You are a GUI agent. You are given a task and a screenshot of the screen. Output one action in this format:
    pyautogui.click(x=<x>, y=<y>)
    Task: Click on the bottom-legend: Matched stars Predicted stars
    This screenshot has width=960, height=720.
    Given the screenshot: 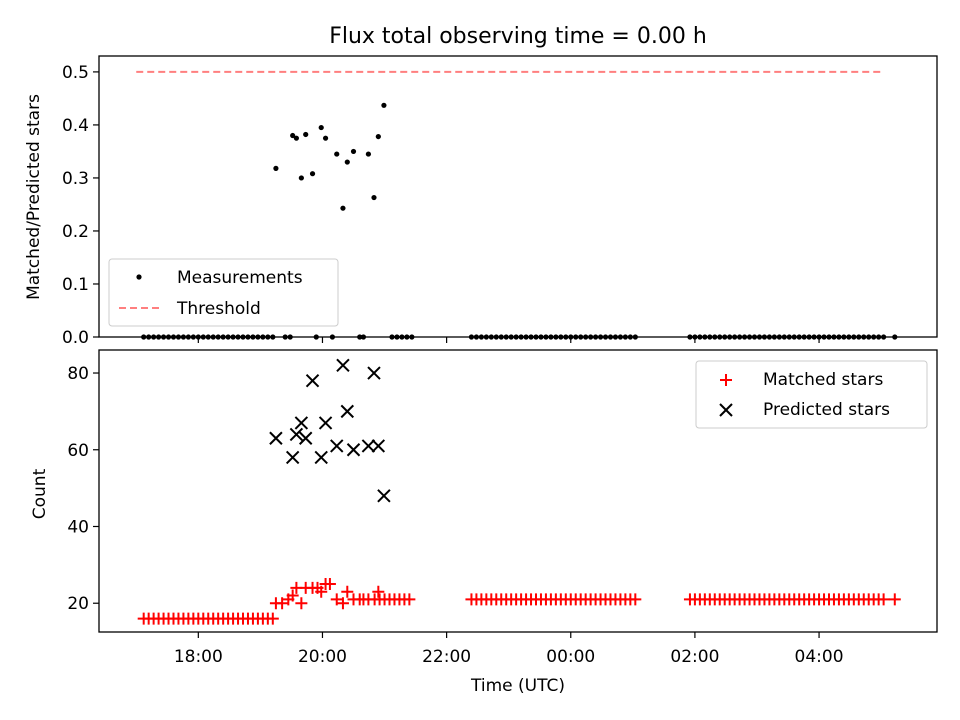 What is the action you would take?
    pyautogui.click(x=811, y=394)
    